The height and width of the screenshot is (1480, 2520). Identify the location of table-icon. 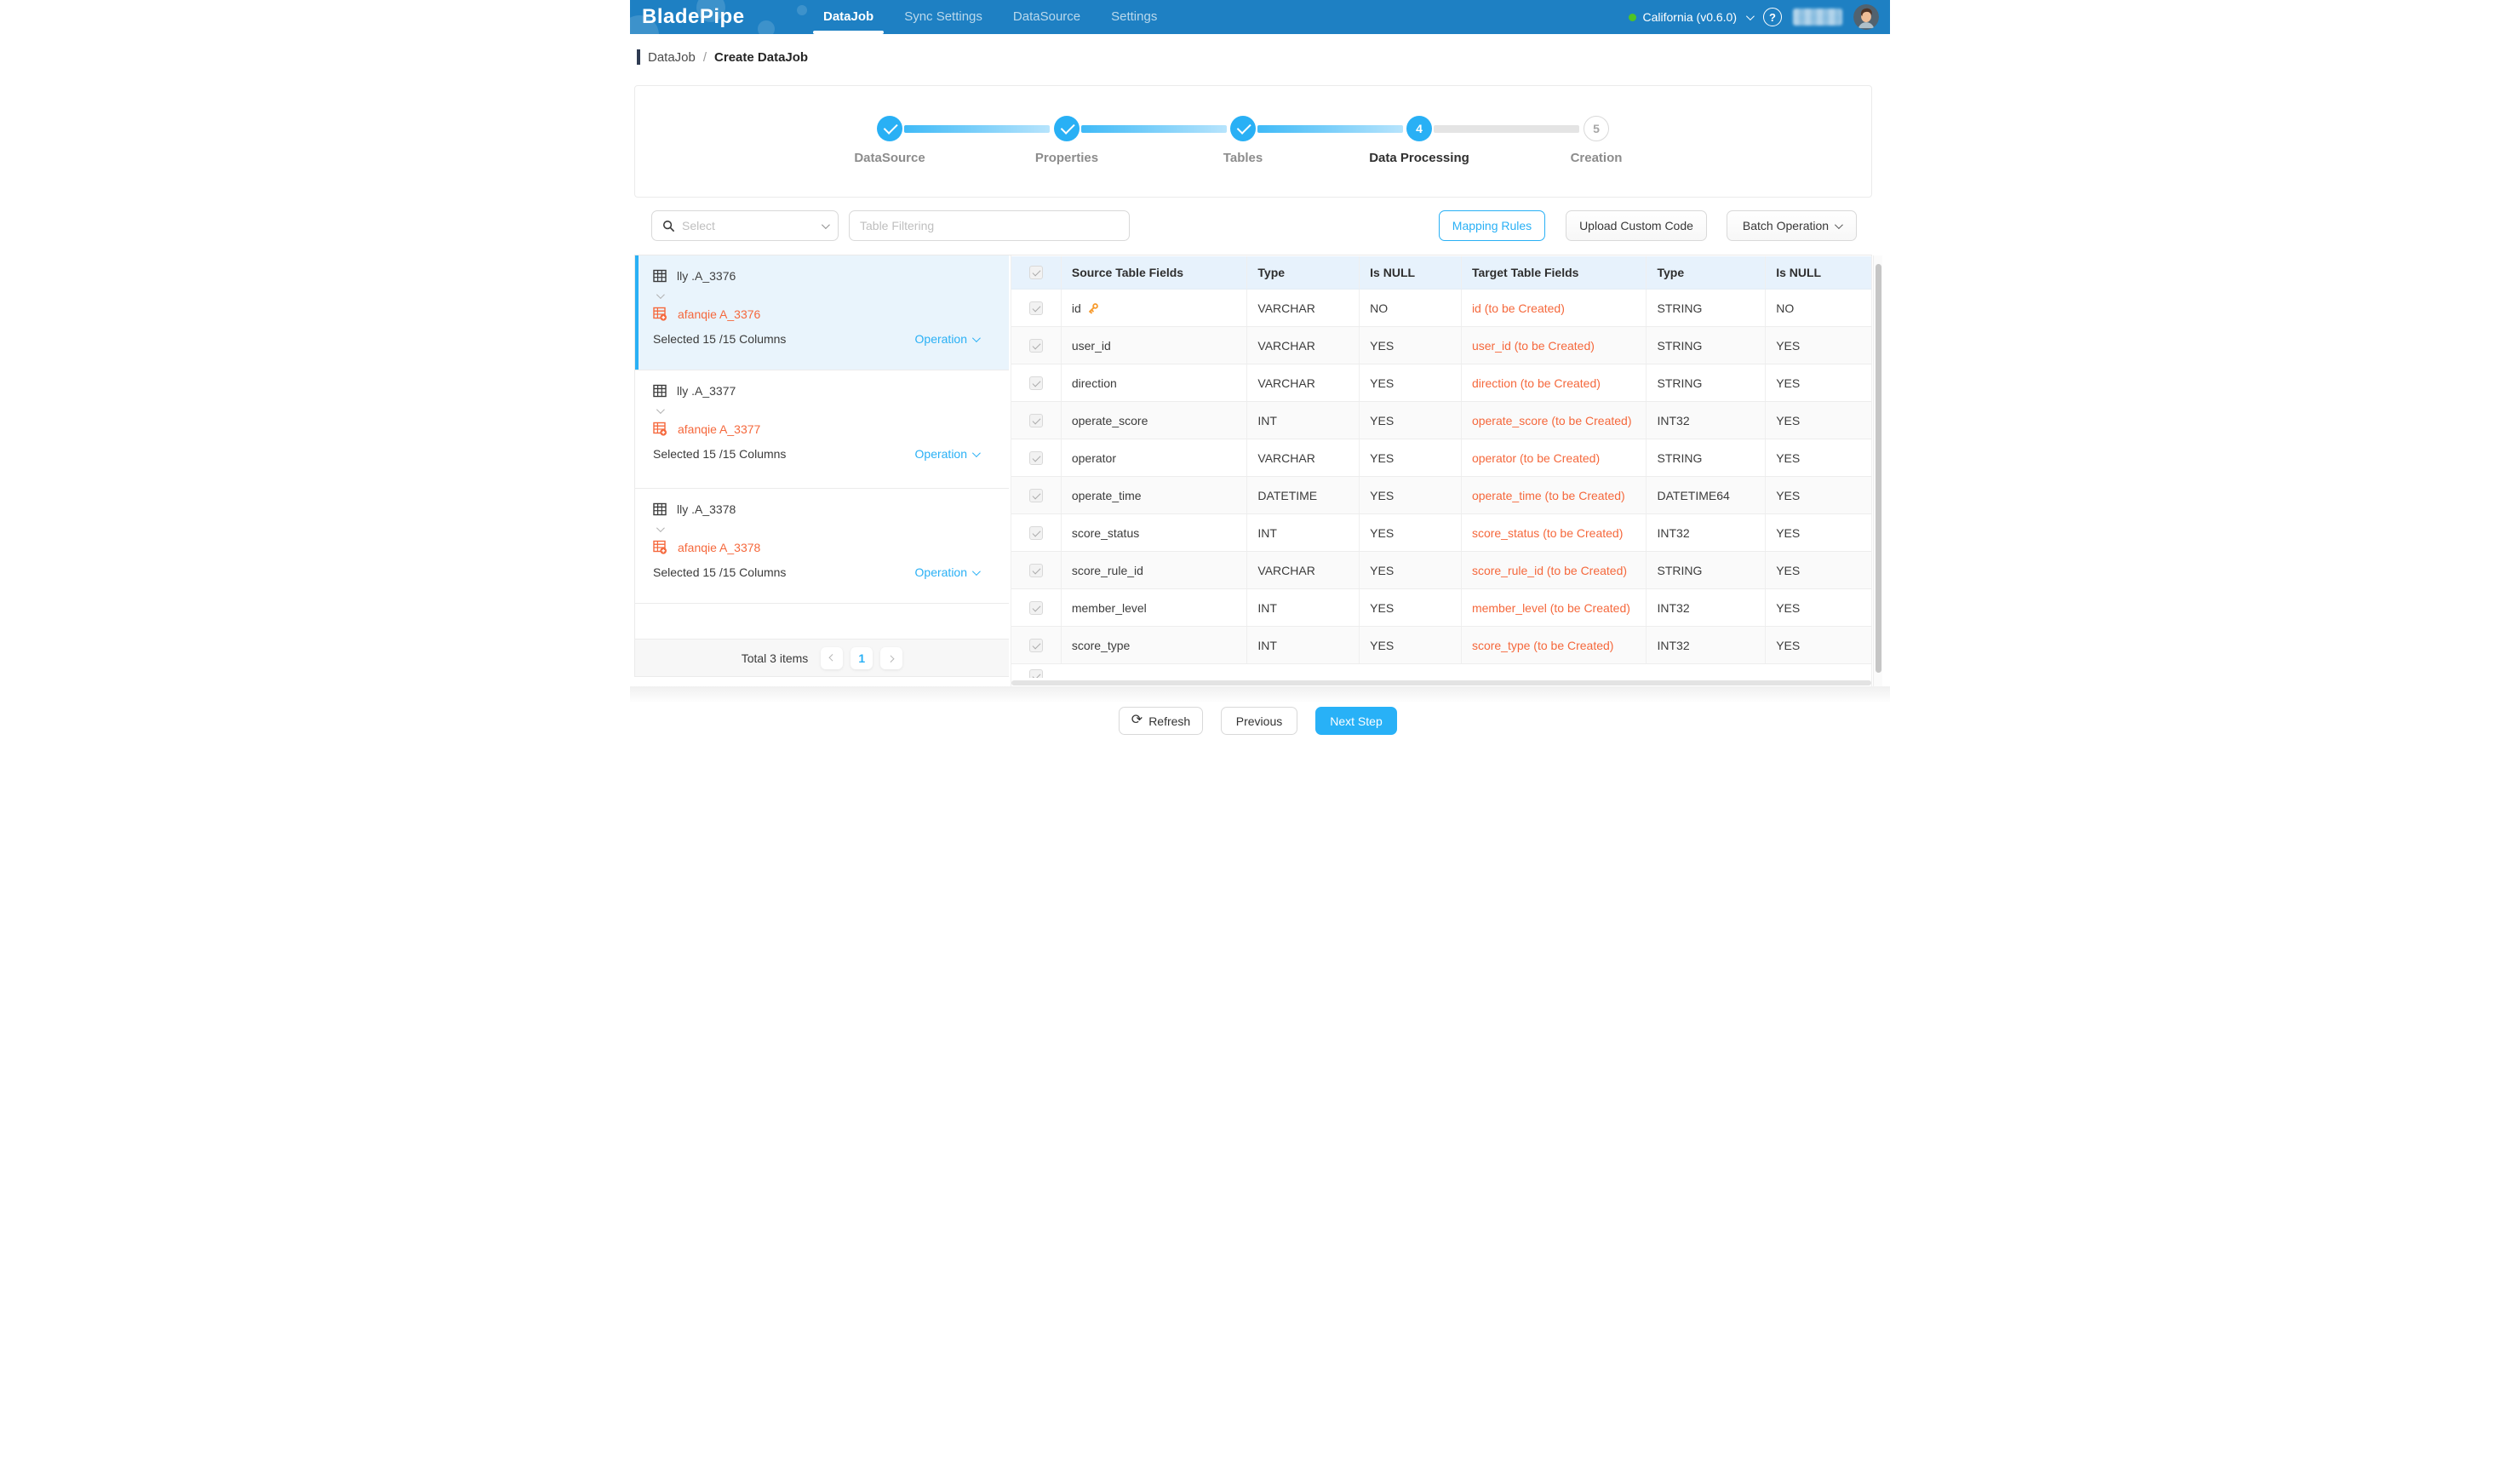
(660, 391).